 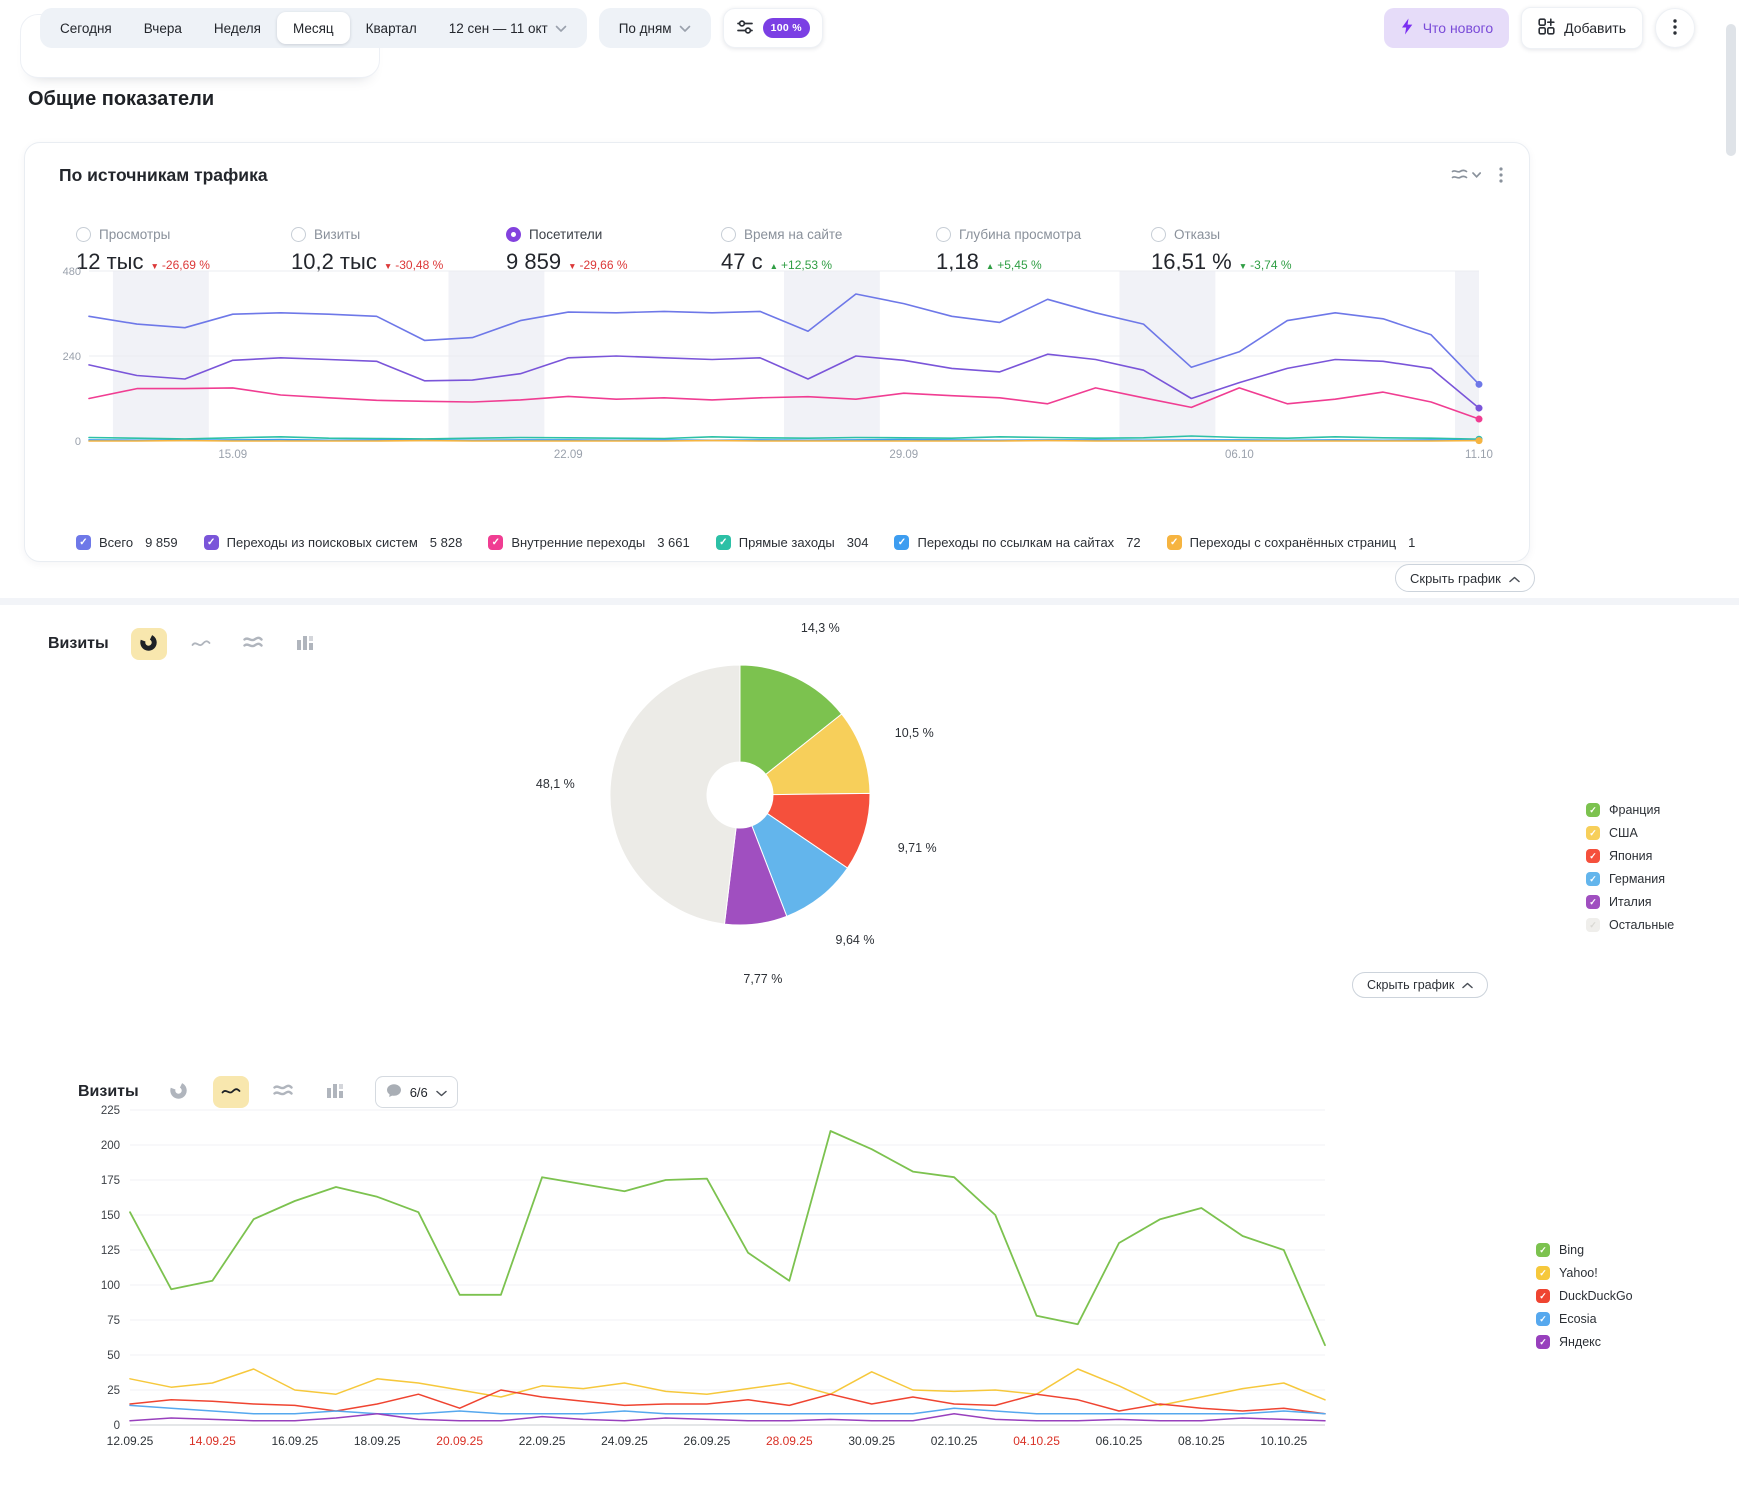 I want to click on legend-item-0: ✓ Всего 9 859, so click(x=127, y=542).